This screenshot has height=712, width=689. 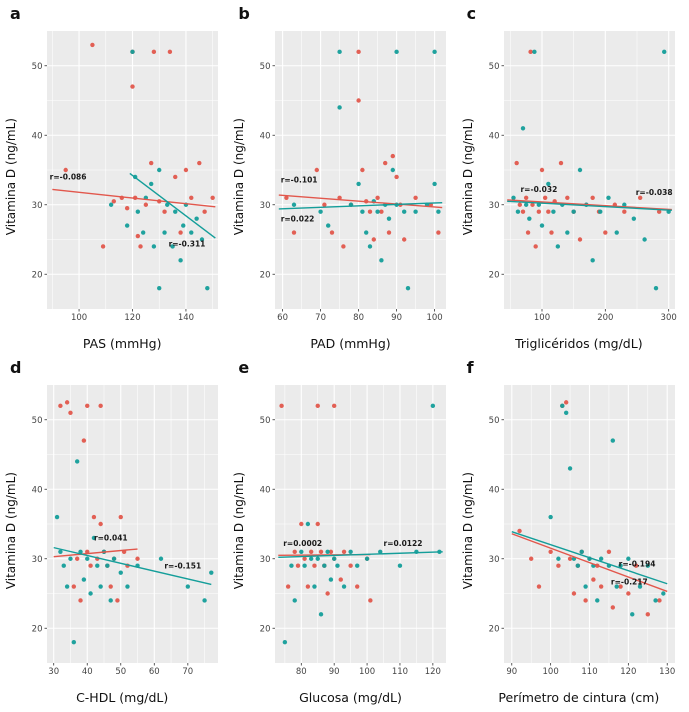 I want to click on plot-area: r=-0.032 r=-0.038 100 200 300 20 30 40 50, so click(x=582, y=177).